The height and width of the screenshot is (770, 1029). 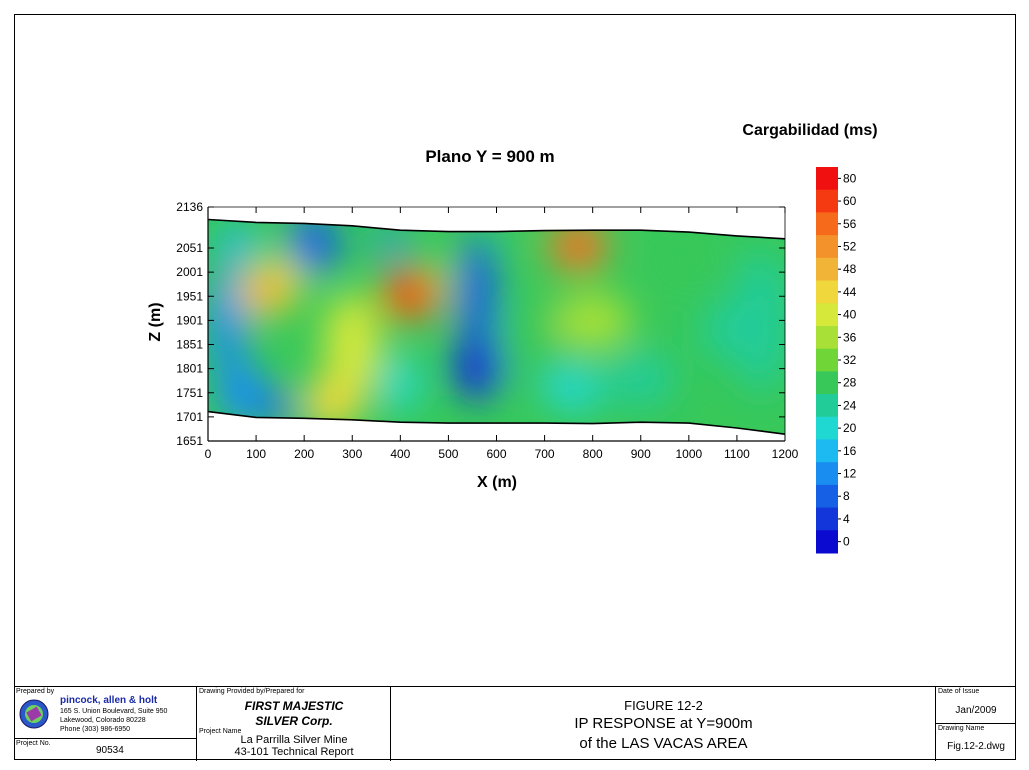 I want to click on colorbar-tick-label-80: 80, so click(x=850, y=178).